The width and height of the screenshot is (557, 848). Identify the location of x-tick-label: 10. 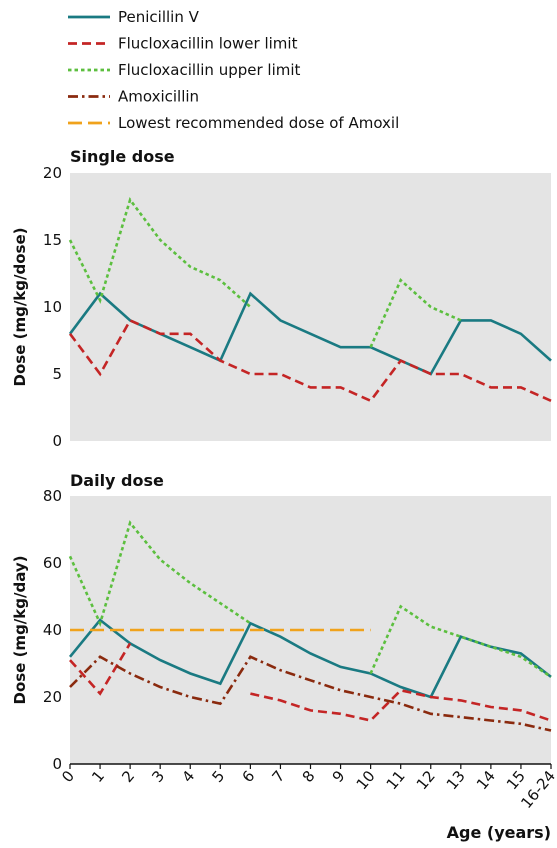
(366, 780).